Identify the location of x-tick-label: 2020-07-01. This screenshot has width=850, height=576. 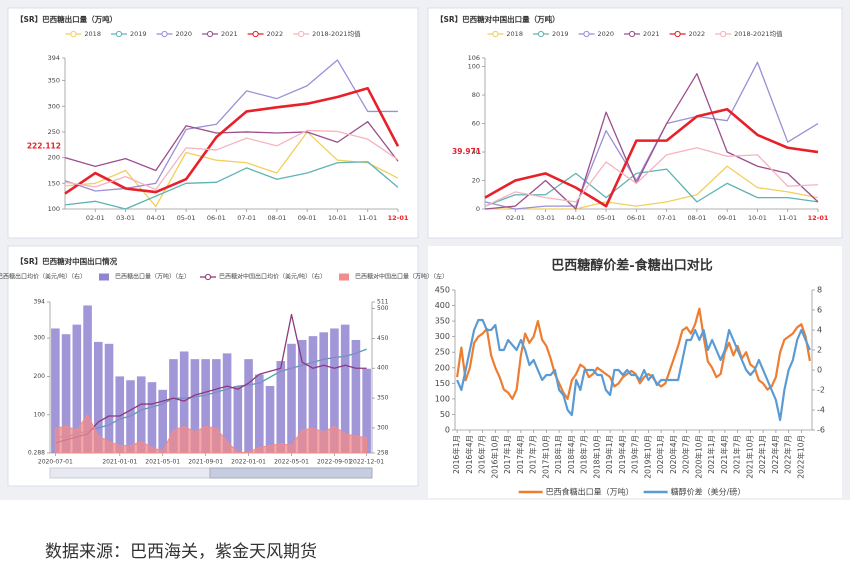
(55, 462).